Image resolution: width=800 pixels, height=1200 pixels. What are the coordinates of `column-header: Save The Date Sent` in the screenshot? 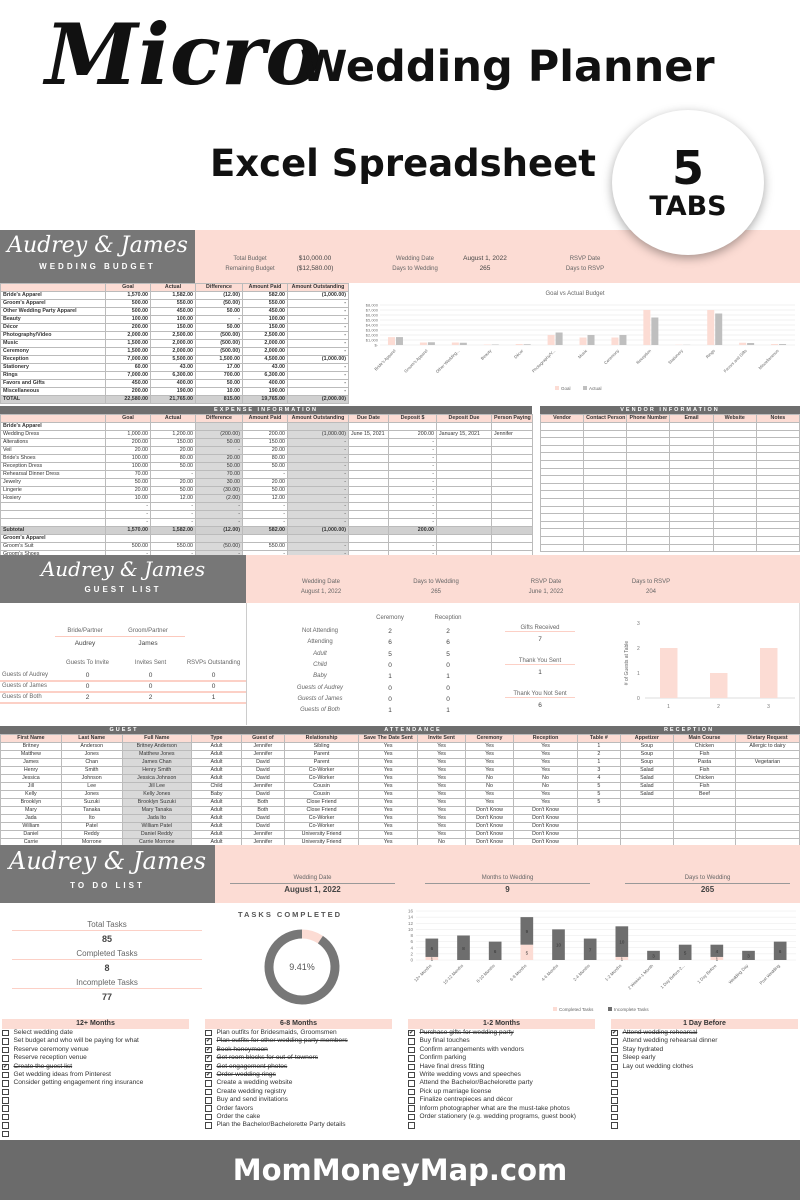 It's located at (388, 738).